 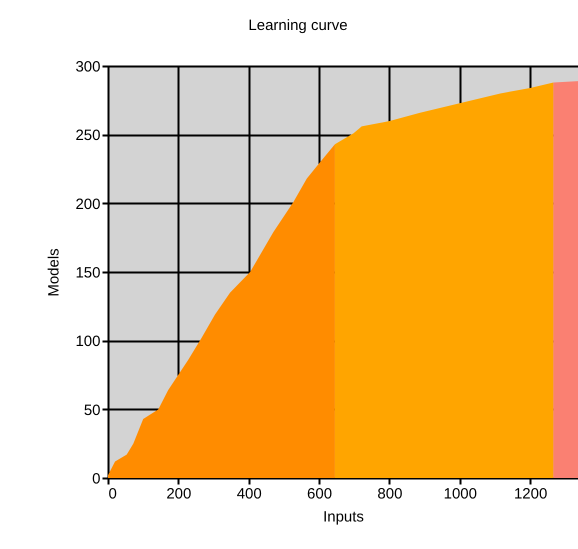 What do you see at coordinates (87, 67) in the screenshot?
I see `y-tick-label: 300` at bounding box center [87, 67].